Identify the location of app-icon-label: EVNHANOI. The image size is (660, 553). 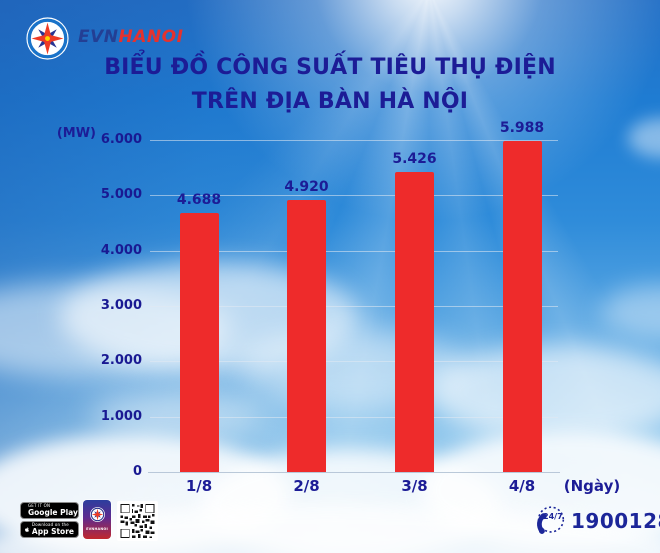
(97, 529).